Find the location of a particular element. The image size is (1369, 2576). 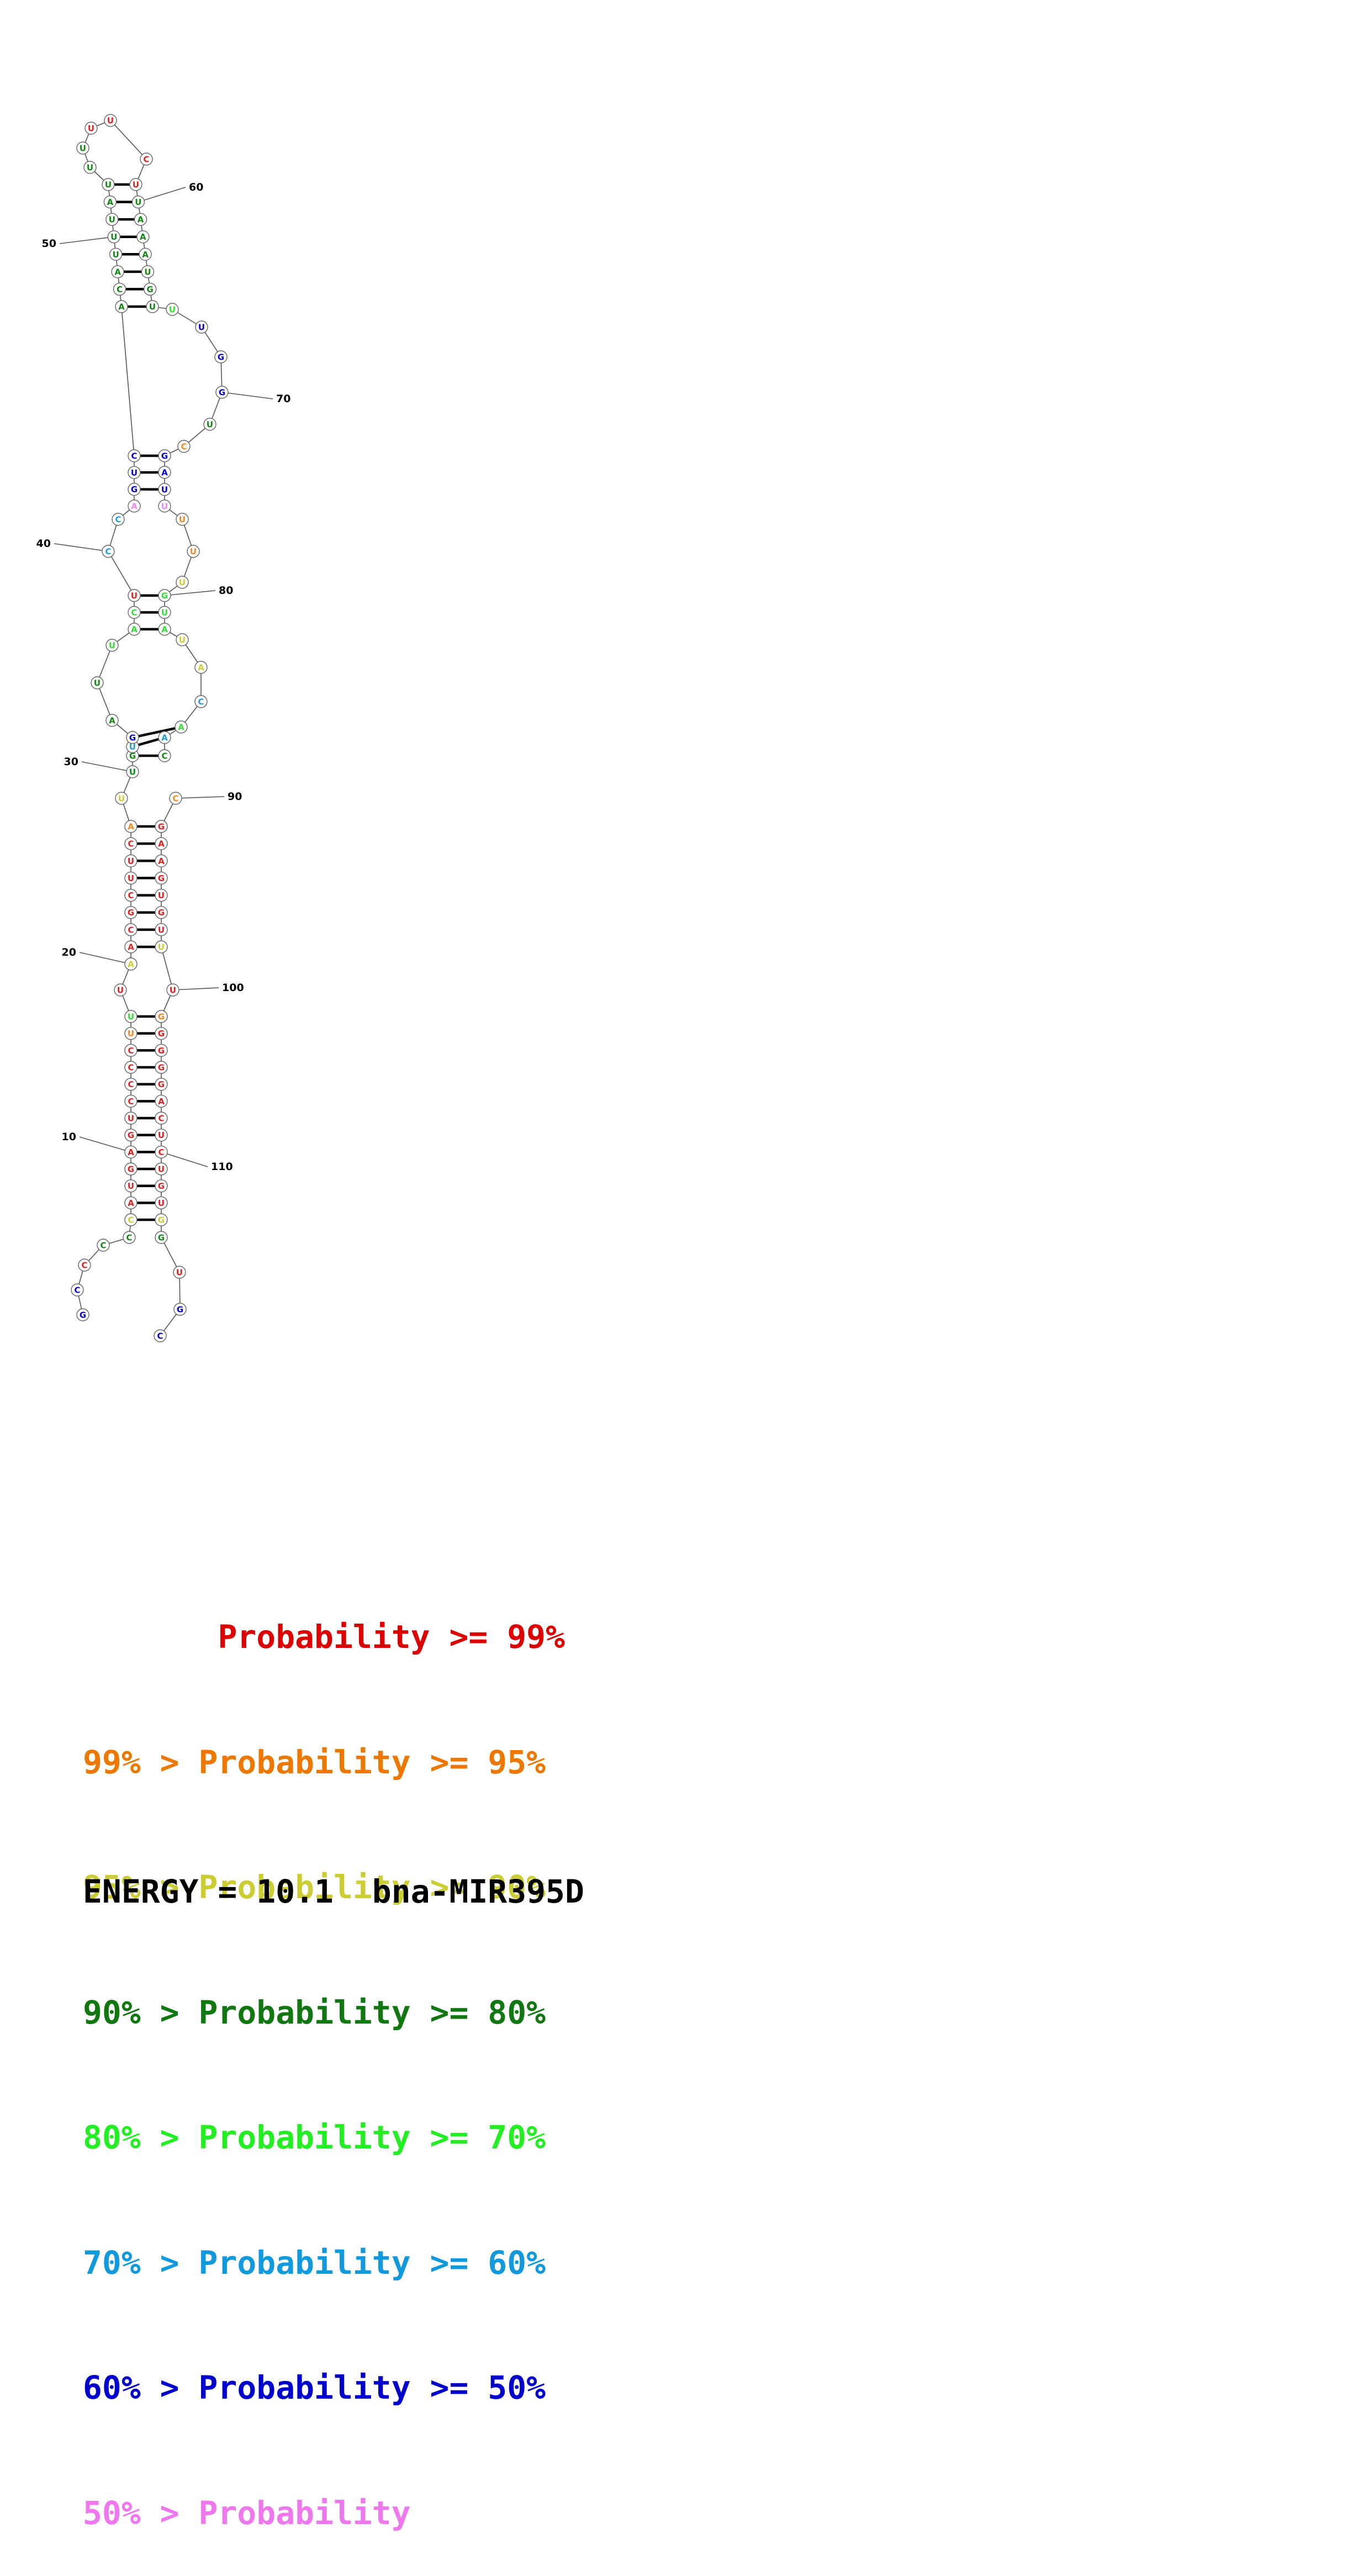

position-label: 60 is located at coordinates (196, 187).